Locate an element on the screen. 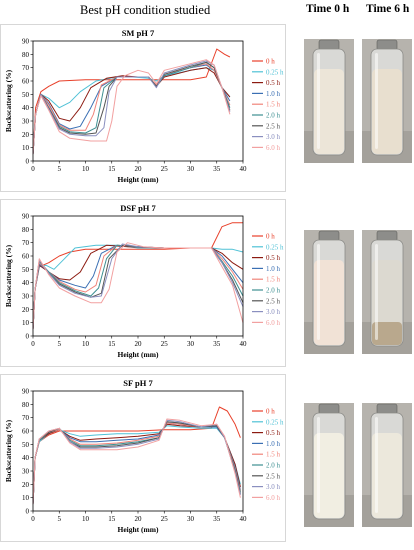 Image resolution: width=414 pixels, height=550 pixels. photo-dsf-time6 is located at coordinates (387, 292).